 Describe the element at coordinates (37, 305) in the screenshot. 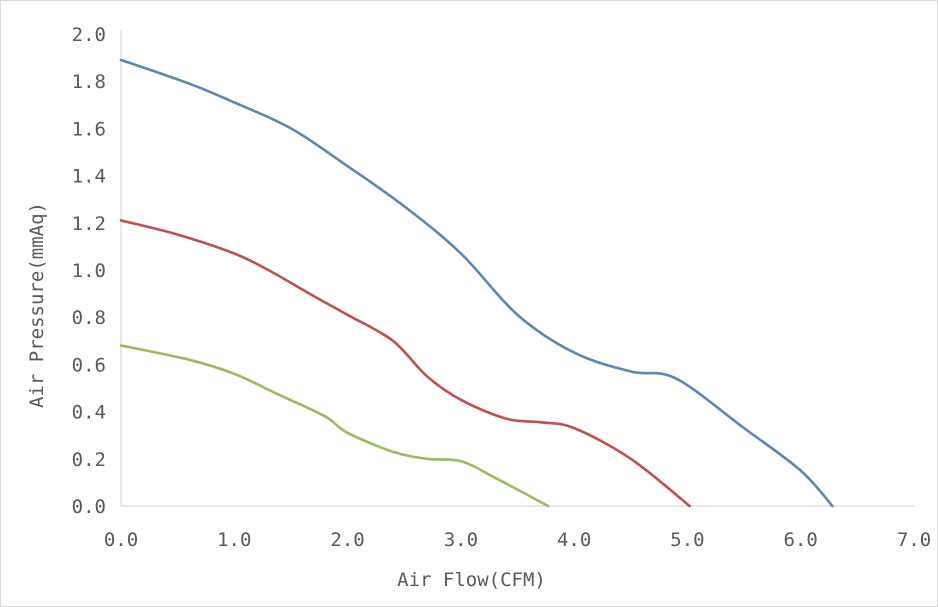

I see `y-axis-title: Air Pressure(mmAq)` at that location.